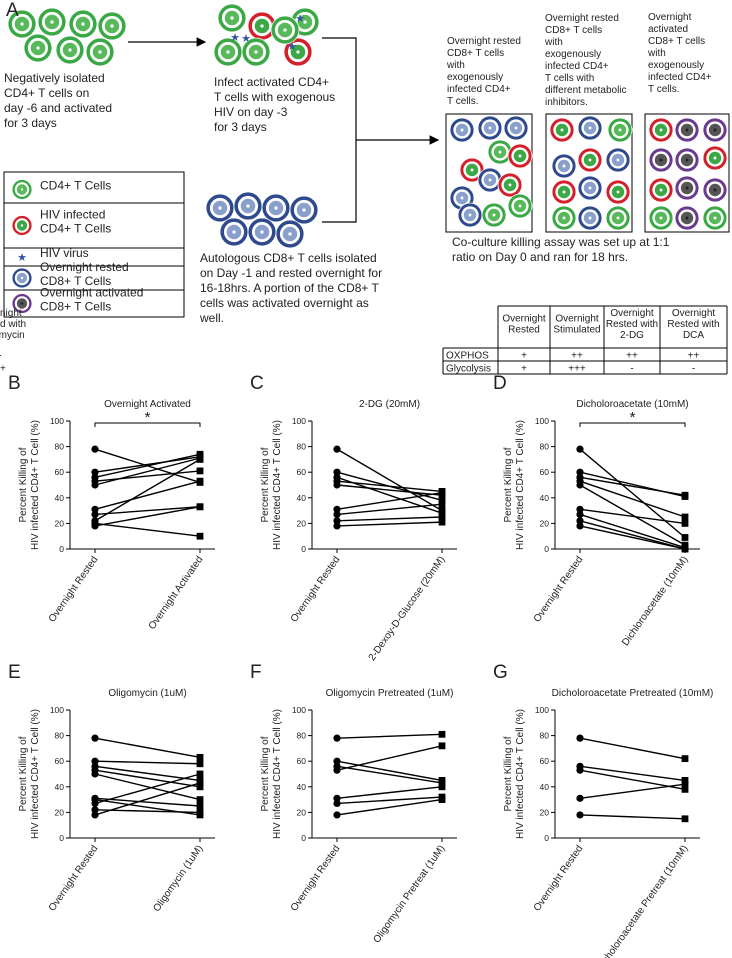 This screenshot has height=958, width=732. Describe the element at coordinates (12, 10) in the screenshot. I see `panel-letter: A` at that location.